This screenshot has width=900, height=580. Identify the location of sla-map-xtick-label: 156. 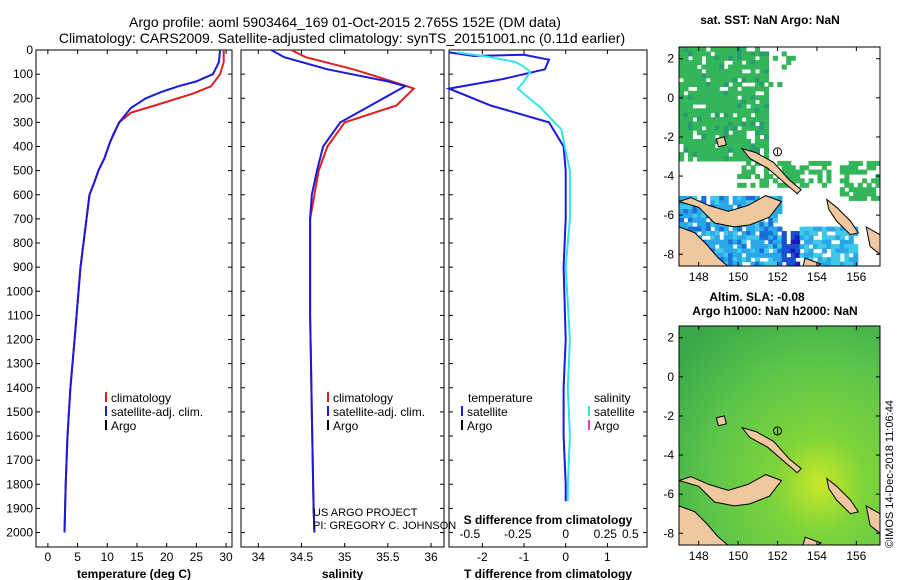
(856, 556).